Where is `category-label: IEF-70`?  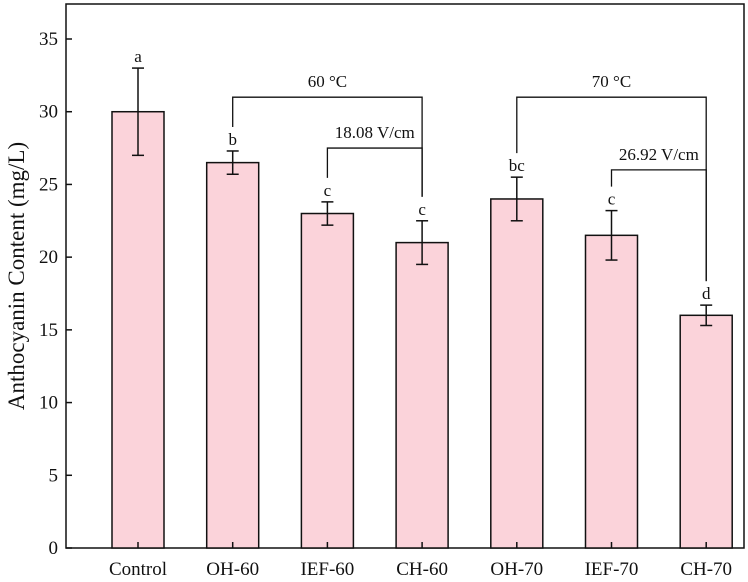 category-label: IEF-70 is located at coordinates (612, 569).